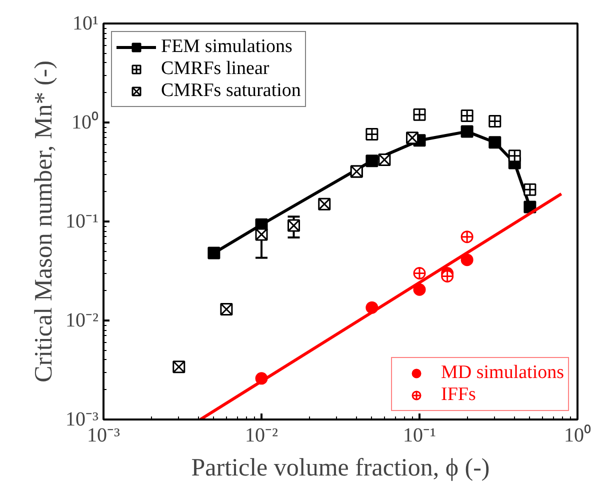 The width and height of the screenshot is (605, 498). What do you see at coordinates (82, 321) in the screenshot?
I see `y-tick-label: 10⁻²` at bounding box center [82, 321].